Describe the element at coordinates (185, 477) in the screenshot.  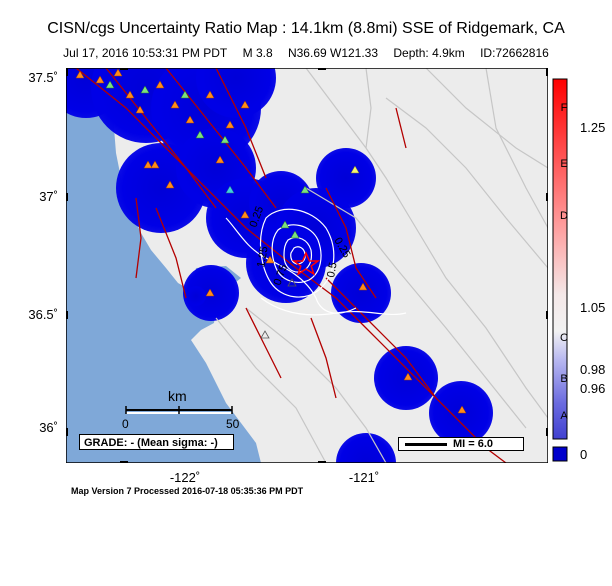
I see `lon-label-122: -122˚` at that location.